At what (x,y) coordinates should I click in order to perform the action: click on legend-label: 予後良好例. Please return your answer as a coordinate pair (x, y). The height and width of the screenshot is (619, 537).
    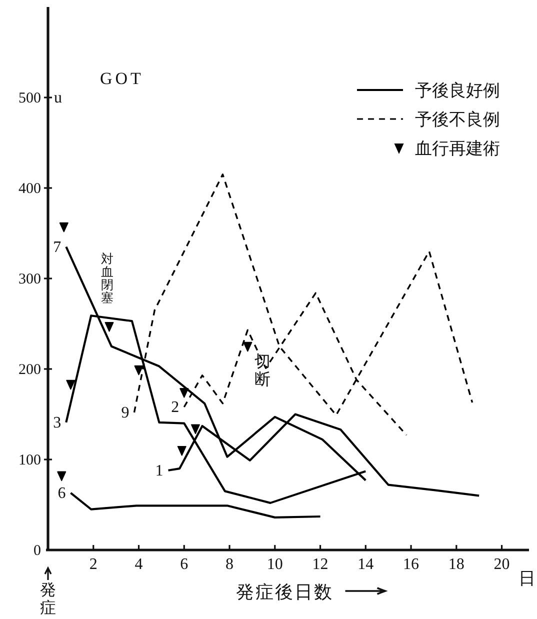
    Looking at the image, I should click on (457, 90).